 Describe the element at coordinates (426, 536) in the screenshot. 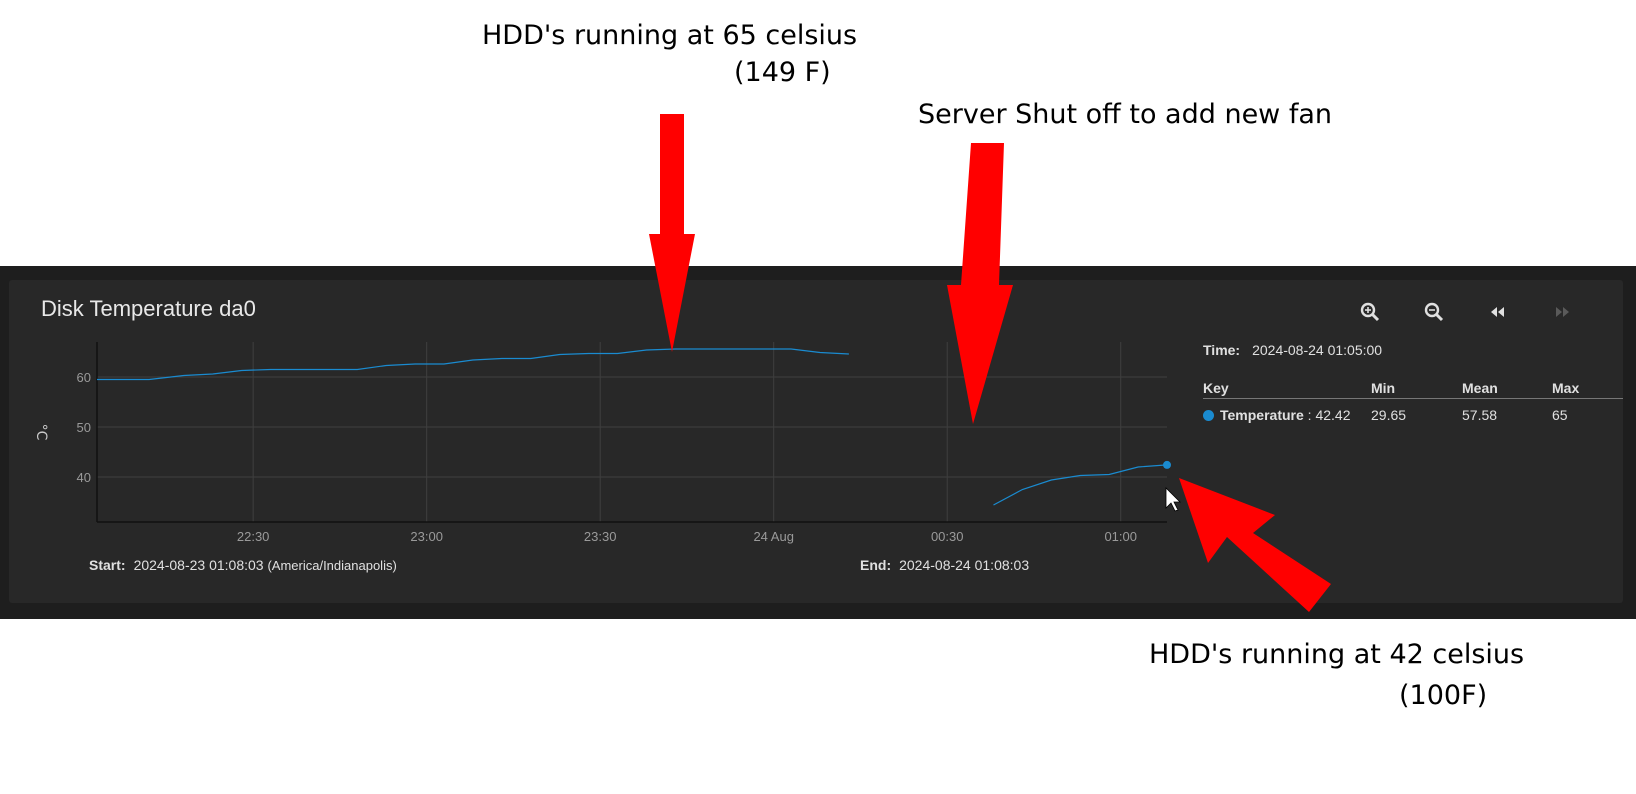

I see `x-tick-label: 23:00` at that location.